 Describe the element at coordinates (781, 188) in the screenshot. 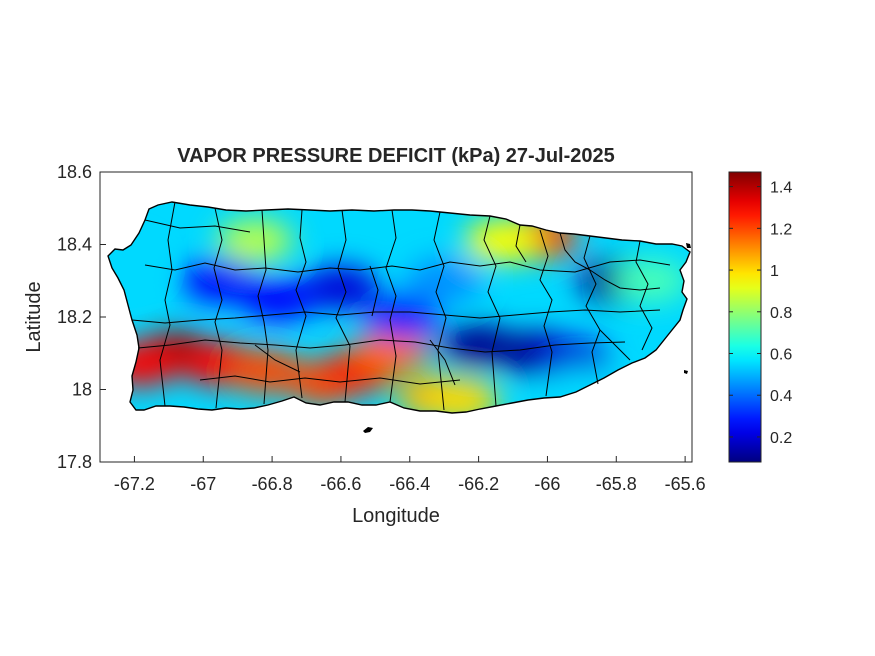

I see `colorbar-tick-label: 1.4` at that location.